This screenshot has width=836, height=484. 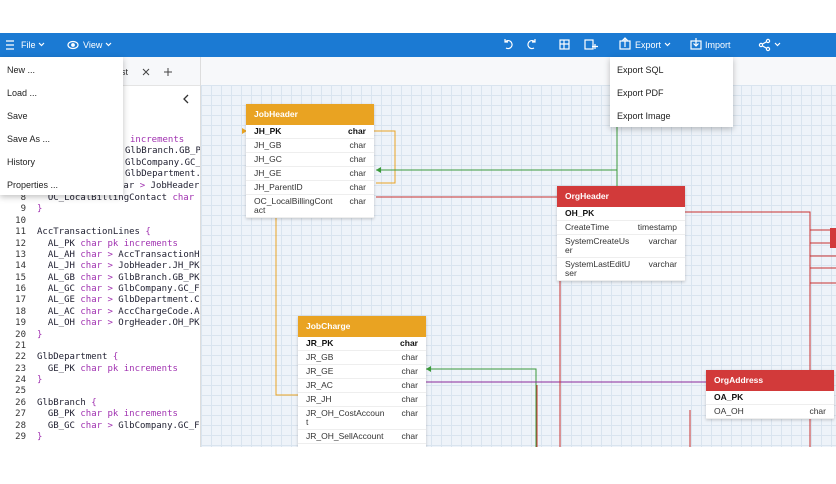 I want to click on table-header: JobCharge, so click(x=362, y=326).